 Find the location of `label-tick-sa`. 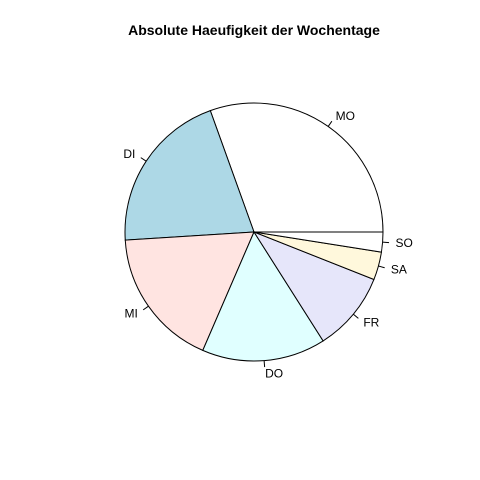

label-tick-sa is located at coordinates (381, 267).